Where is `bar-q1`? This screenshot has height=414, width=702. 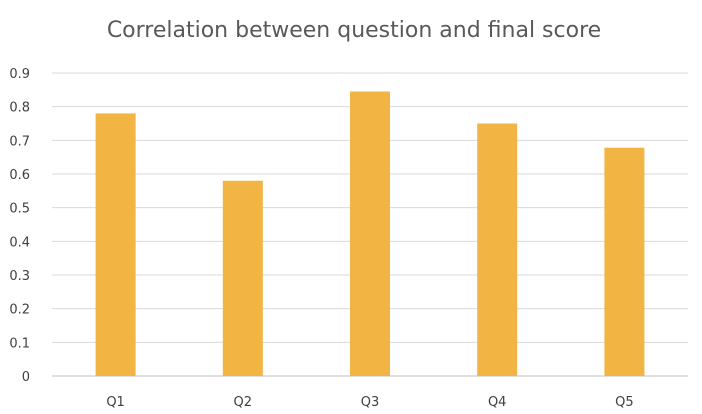
bar-q1 is located at coordinates (115, 245).